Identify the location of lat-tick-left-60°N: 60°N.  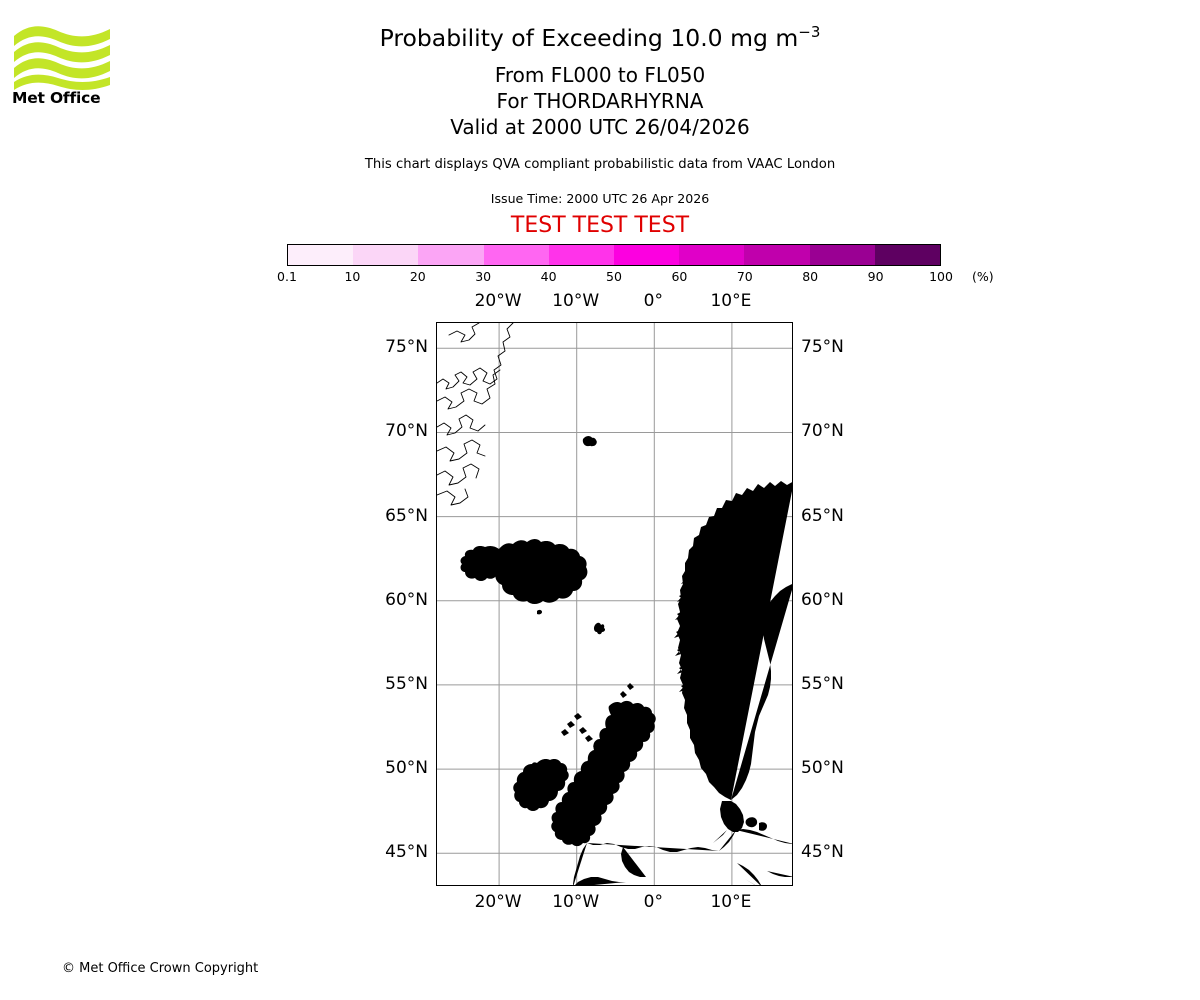
(406, 599).